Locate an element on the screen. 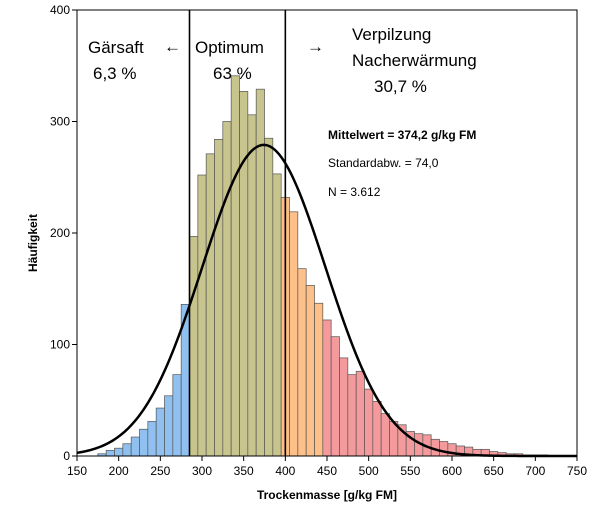 Image resolution: width=599 pixels, height=511 pixels. x-tick-label: 500 is located at coordinates (369, 471).